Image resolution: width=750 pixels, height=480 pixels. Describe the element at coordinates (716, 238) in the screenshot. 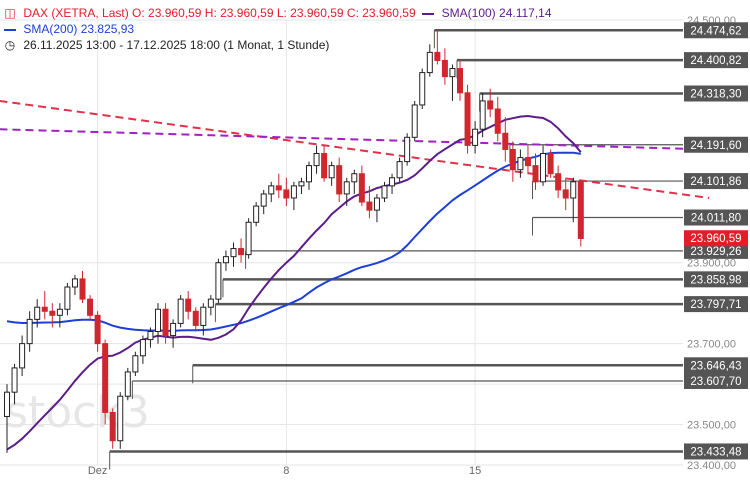

I see `current-price-box` at that location.